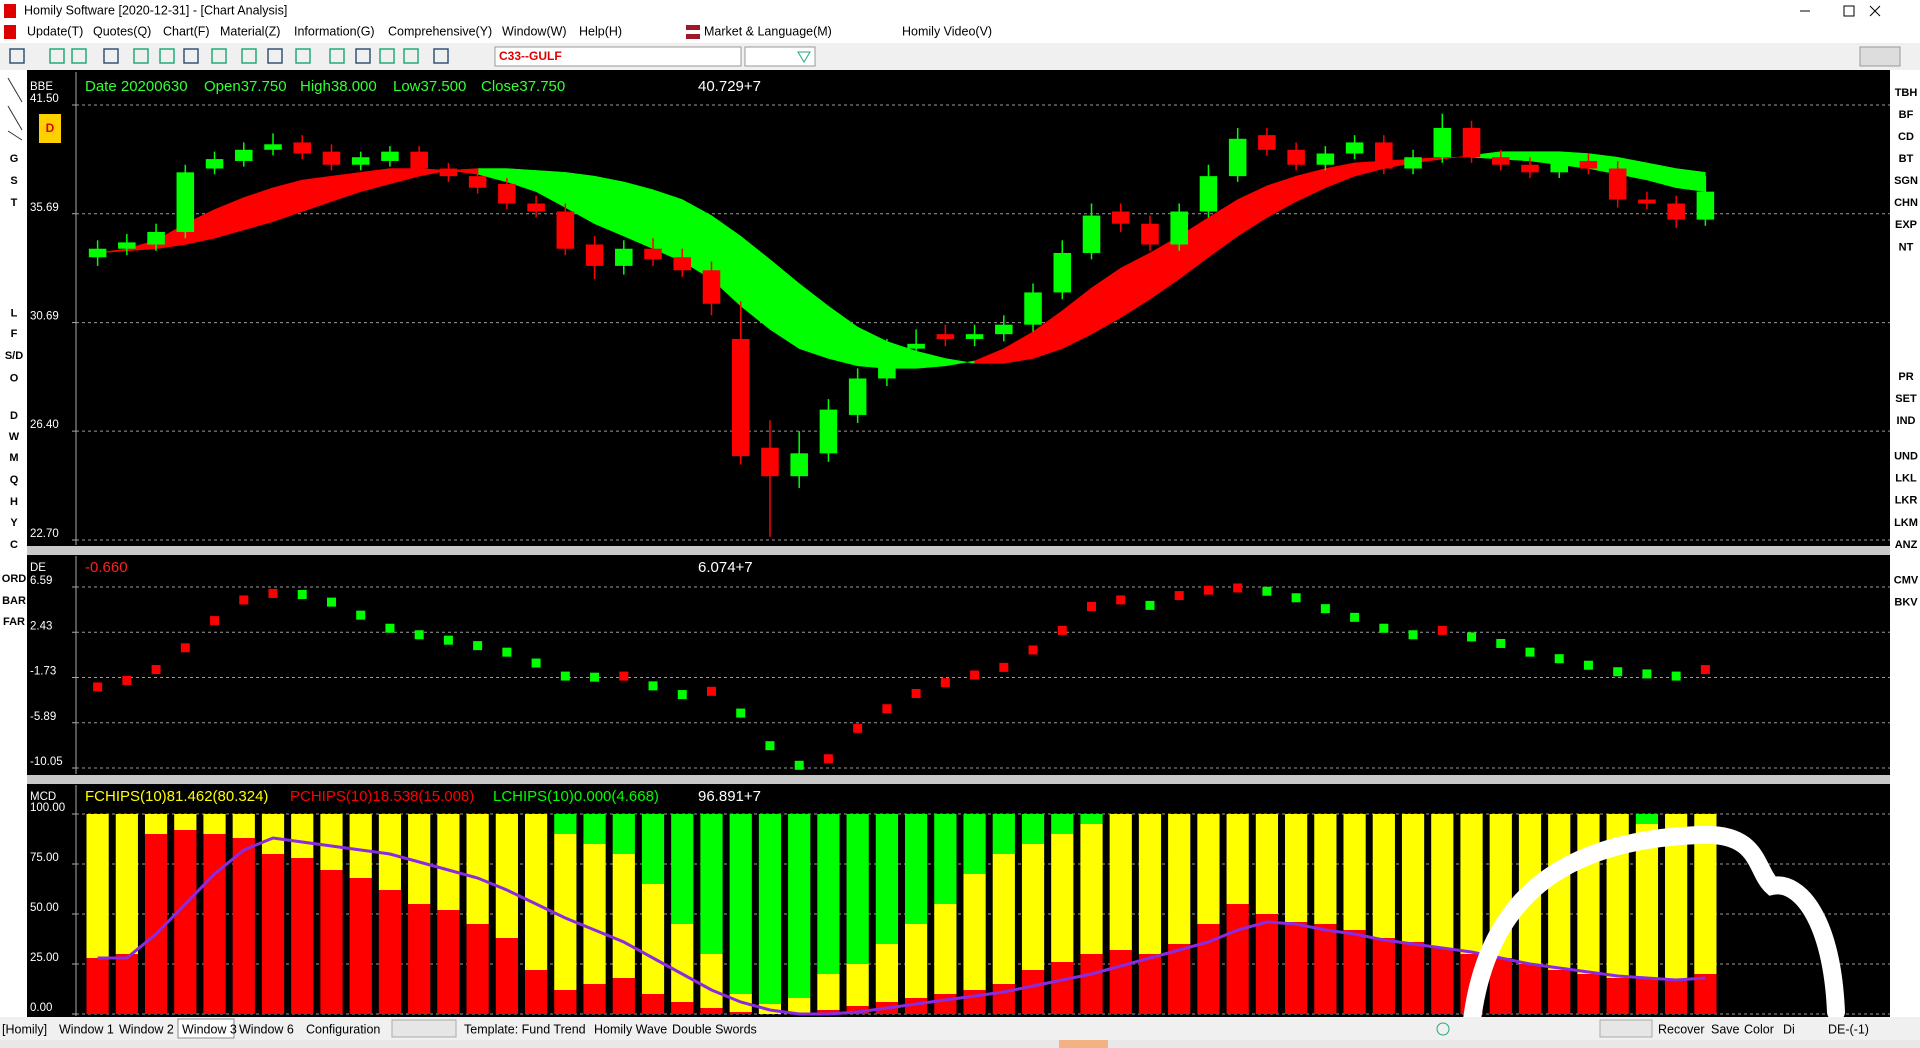  What do you see at coordinates (1849, 11) in the screenshot?
I see `restore` at bounding box center [1849, 11].